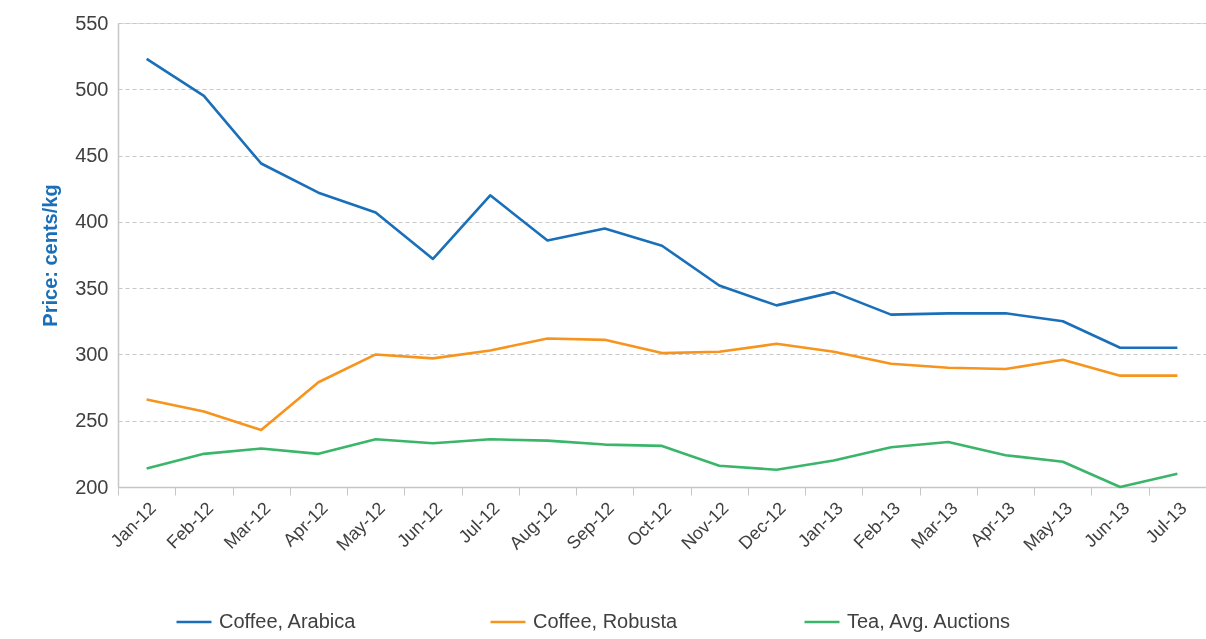  I want to click on y-axis-title: Price: cents/kg, so click(50, 255).